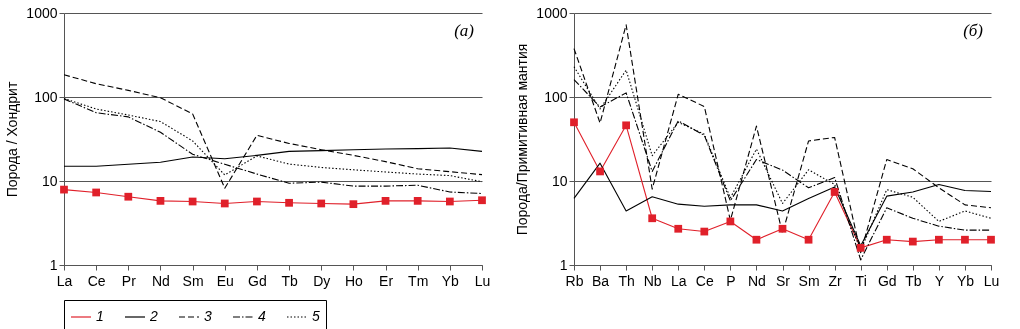 The width and height of the screenshot is (1020, 329). Describe the element at coordinates (939, 280) in the screenshot. I see `x-tick-label: Y` at that location.